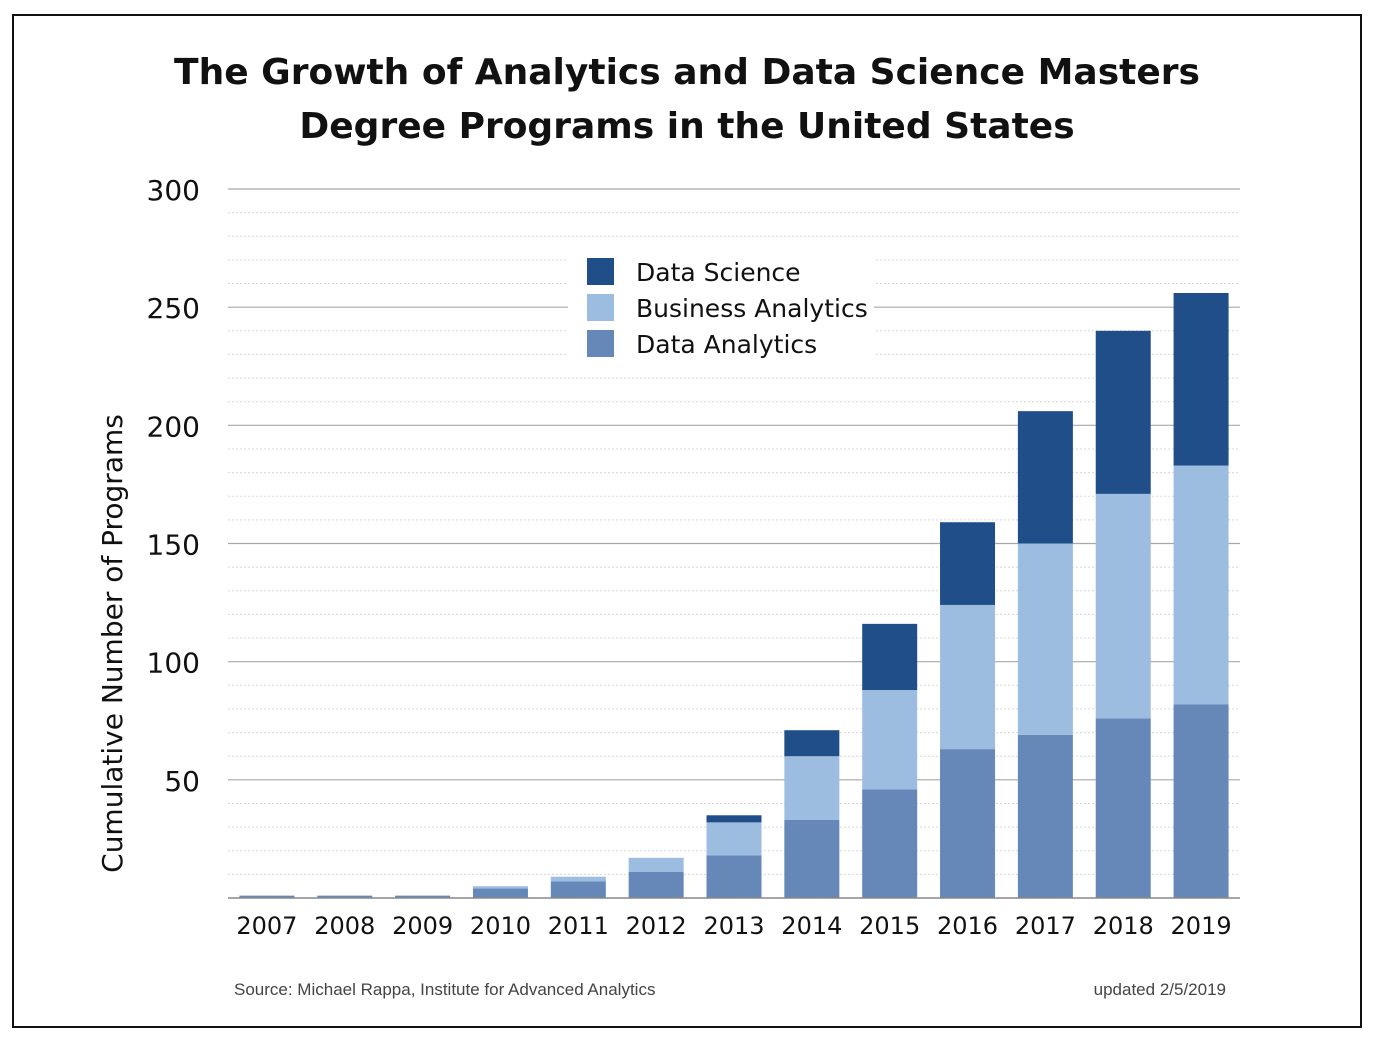 The image size is (1374, 1046). I want to click on y-tick-label: 250, so click(173, 308).